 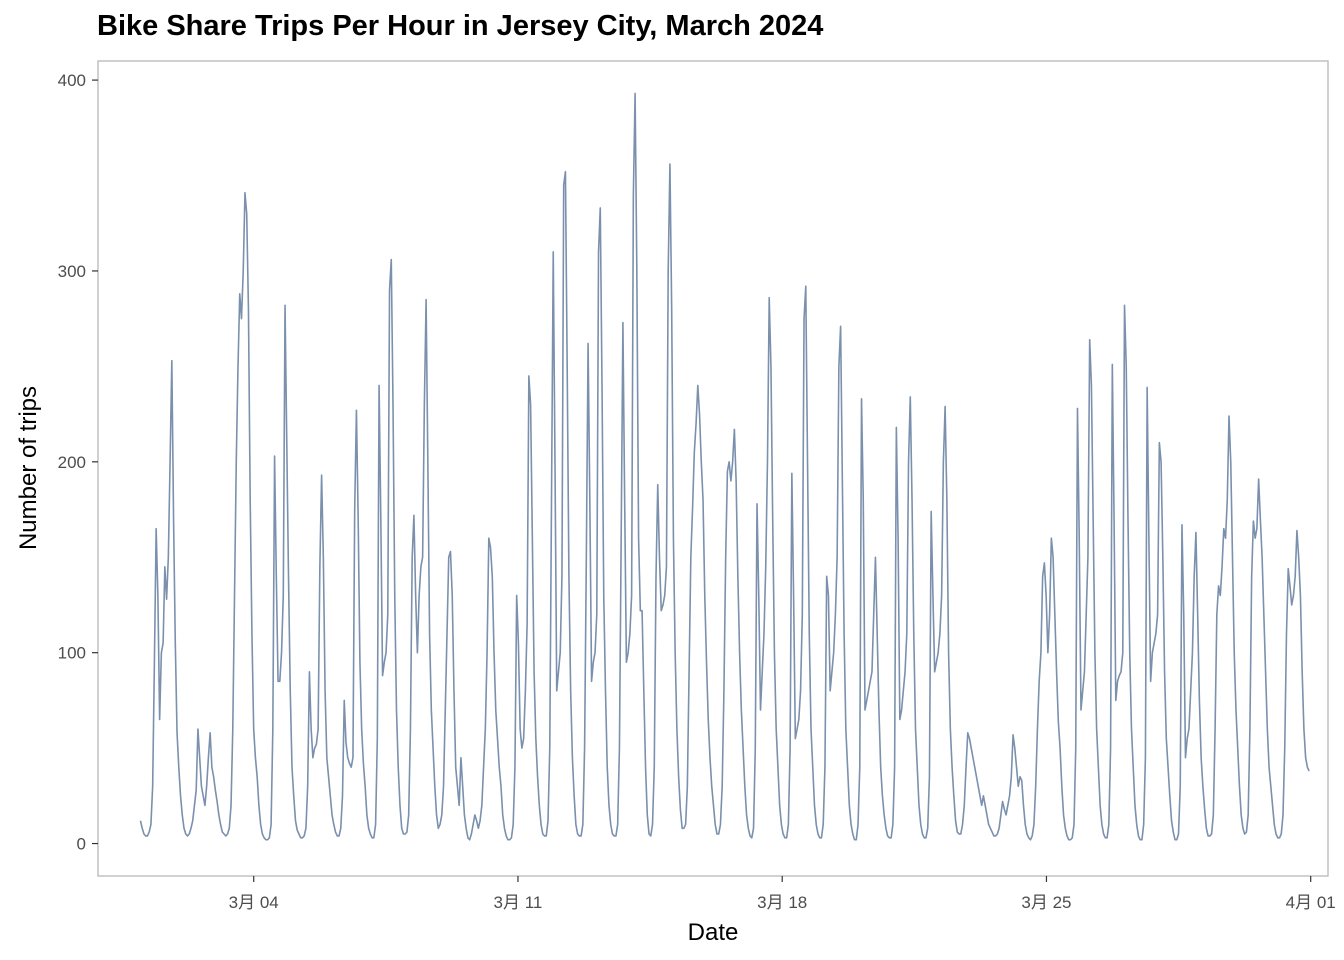 I want to click on y-tick-label: 400, so click(x=72, y=80).